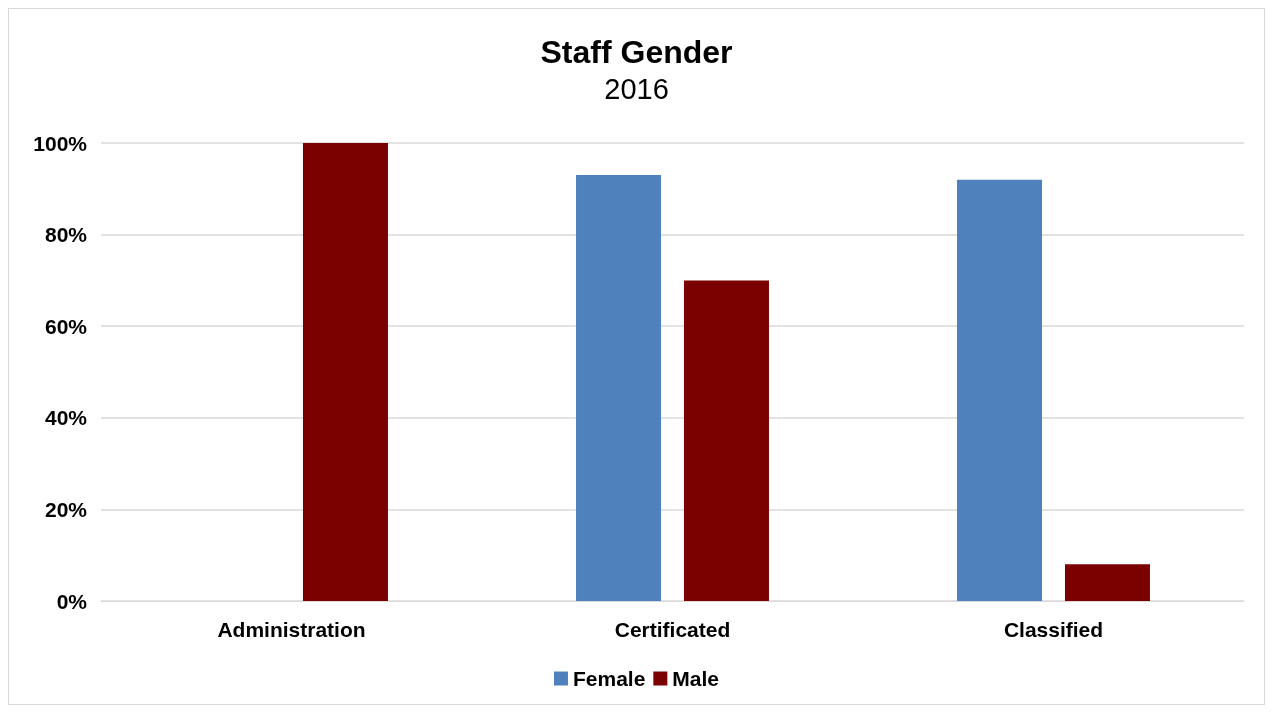 Image resolution: width=1273 pixels, height=713 pixels. Describe the element at coordinates (72, 601) in the screenshot. I see `y-tick-label: 0%` at that location.